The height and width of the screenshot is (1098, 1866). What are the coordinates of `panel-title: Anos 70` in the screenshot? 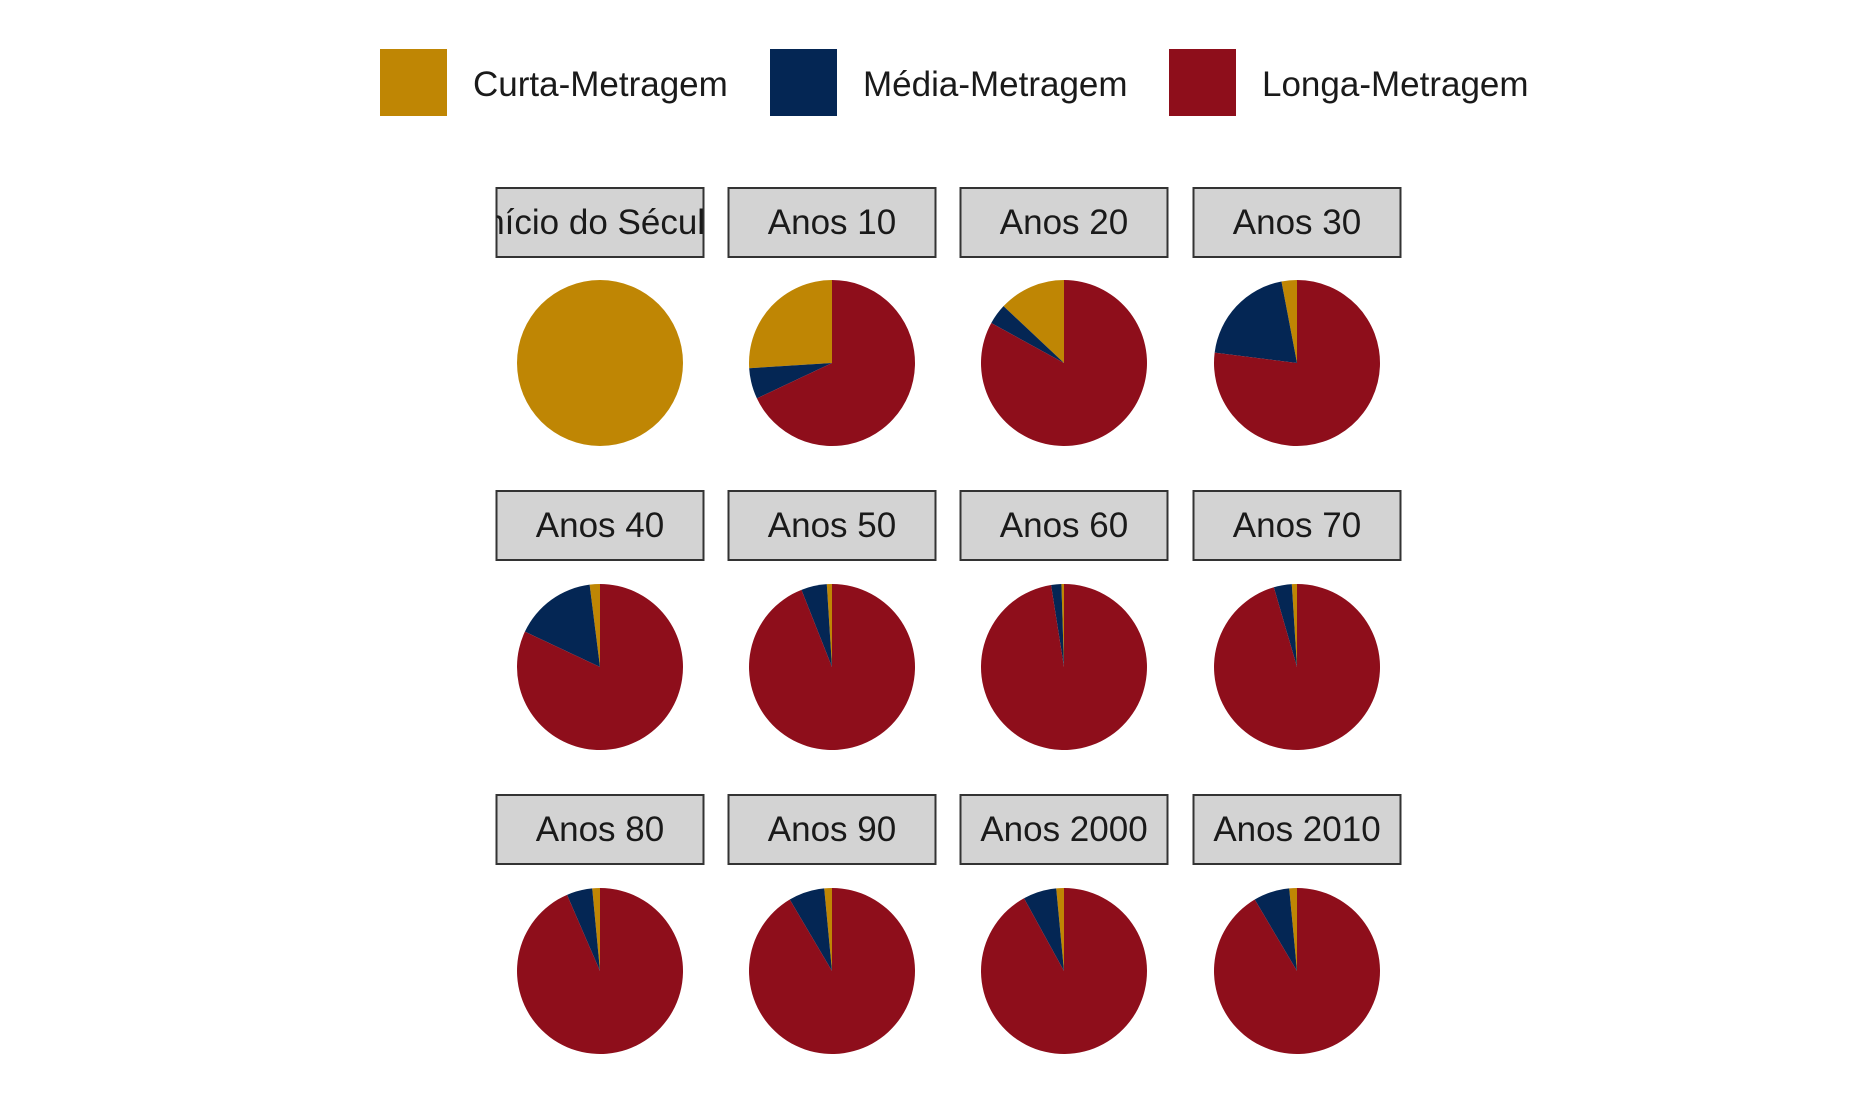 It's located at (1297, 525).